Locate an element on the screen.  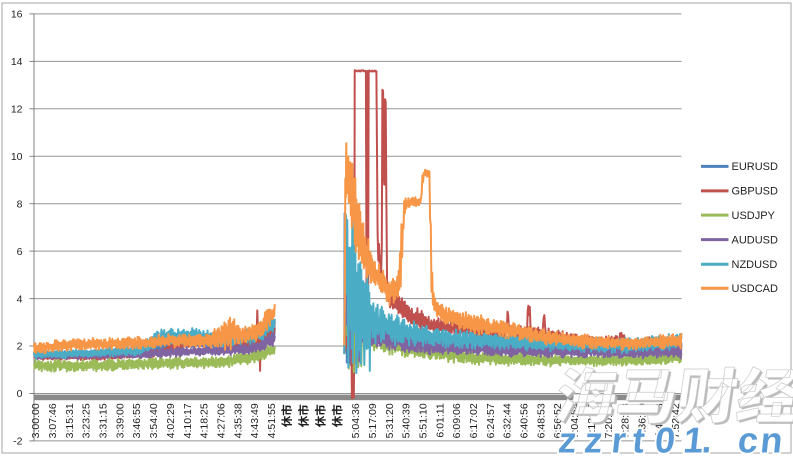
svg-text: n is located at coordinates (772, 438).